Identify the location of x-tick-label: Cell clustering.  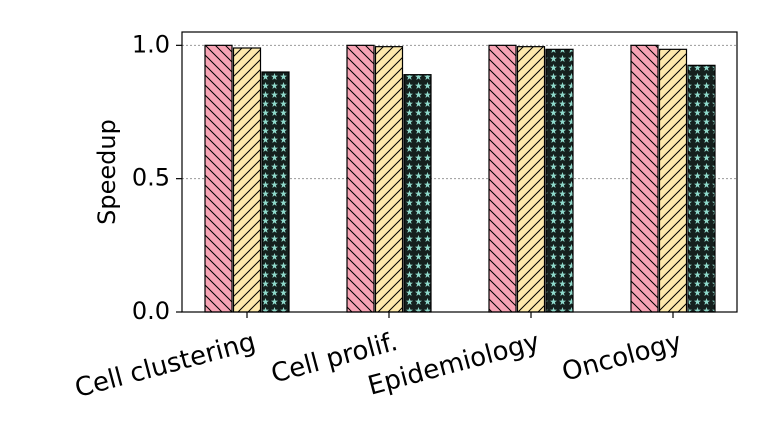
(165, 365).